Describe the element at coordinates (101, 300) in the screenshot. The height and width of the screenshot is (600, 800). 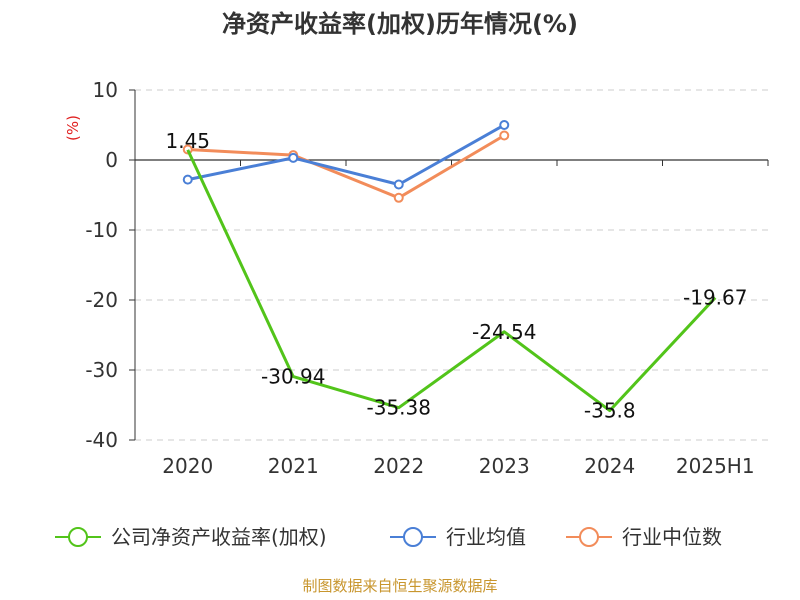
I see `y-tick-label: -20` at that location.